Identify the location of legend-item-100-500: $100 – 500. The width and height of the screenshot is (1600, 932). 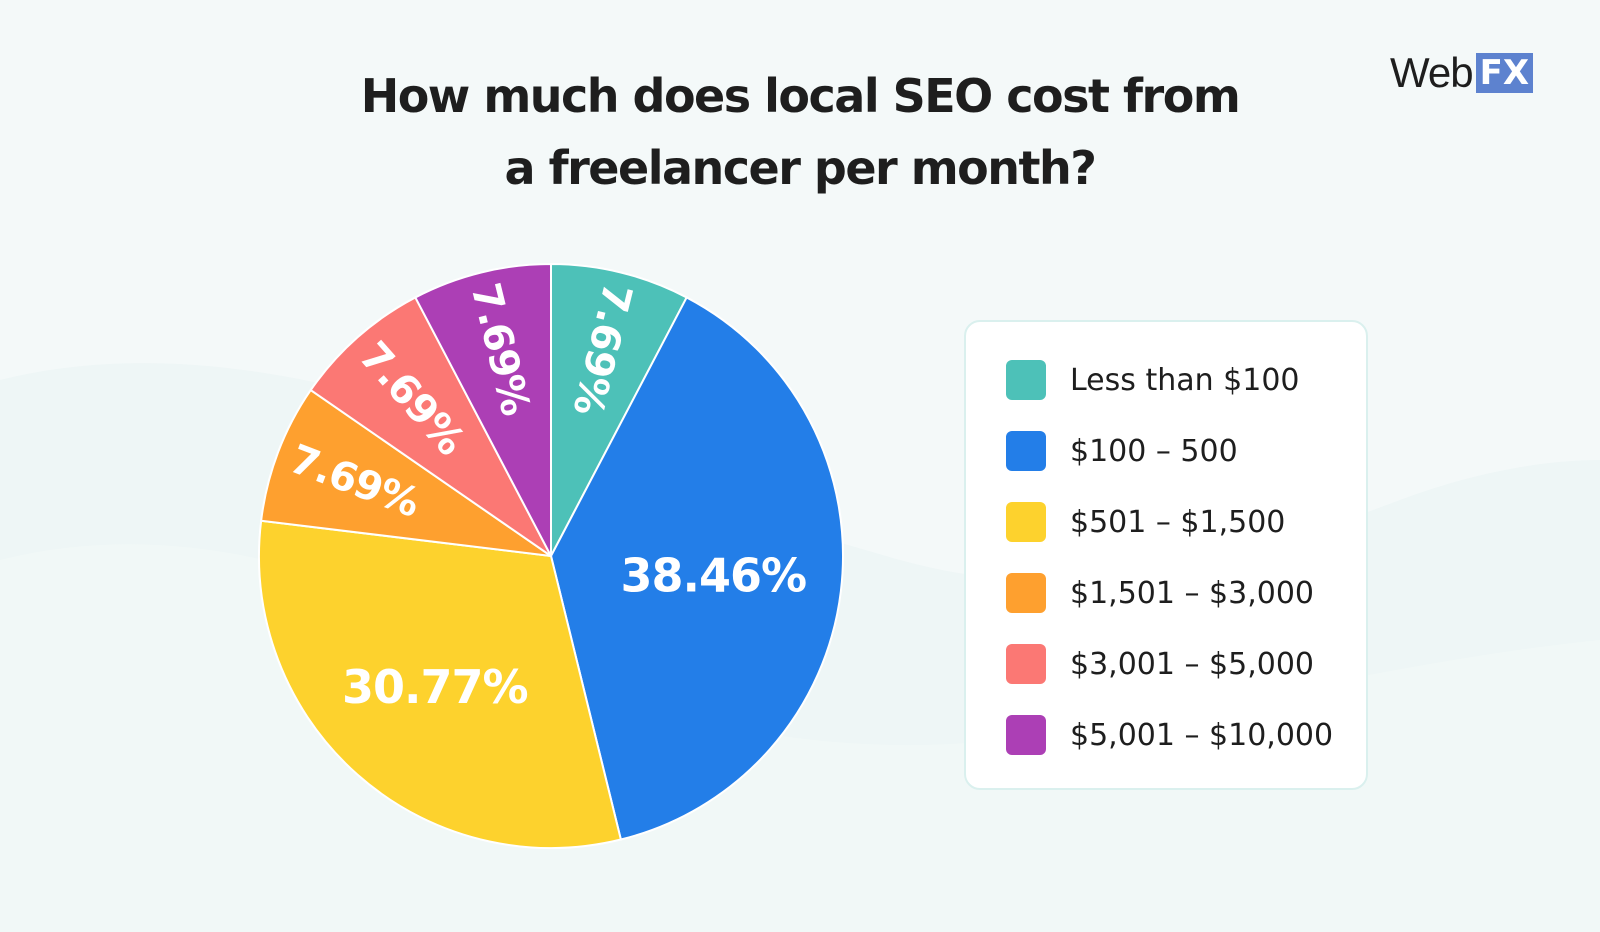
(1186, 451).